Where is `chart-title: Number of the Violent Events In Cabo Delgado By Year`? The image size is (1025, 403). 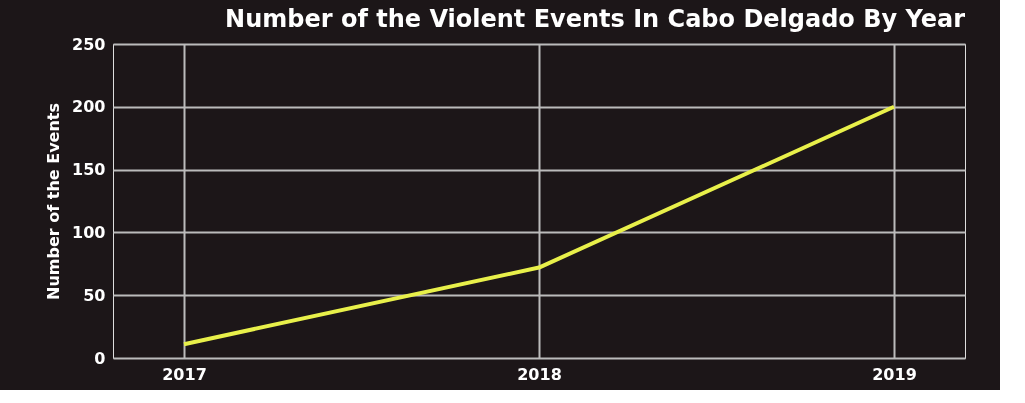
chart-title: Number of the Violent Events In Cabo Delgado By Year is located at coordinates (595, 19).